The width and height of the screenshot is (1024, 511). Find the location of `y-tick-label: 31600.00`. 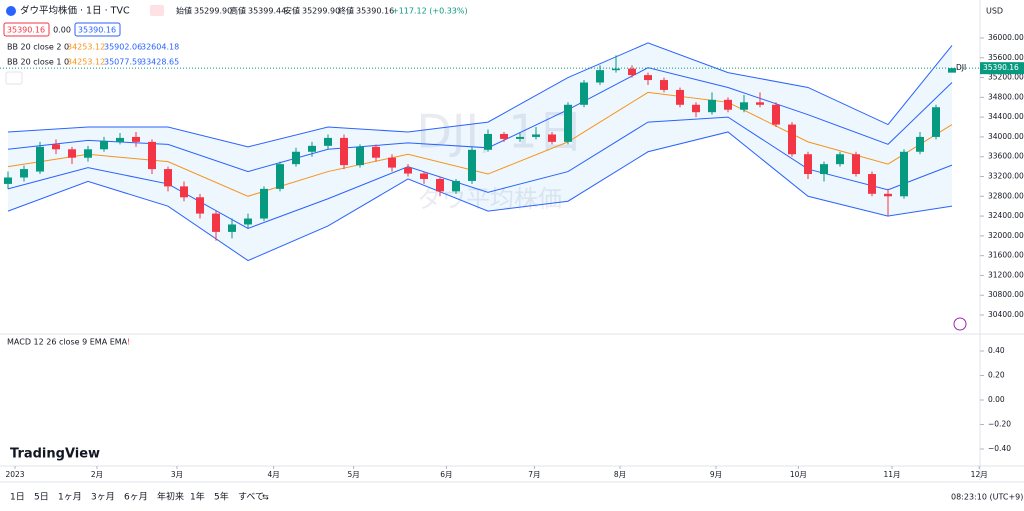

y-tick-label: 31600.00 is located at coordinates (1006, 255).